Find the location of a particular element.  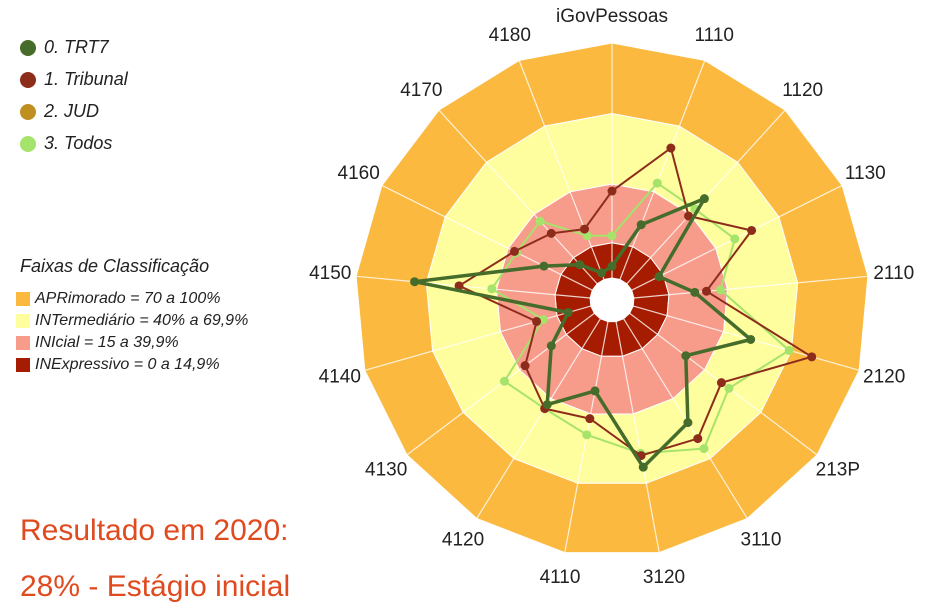

legend-label: 2. JUD is located at coordinates (71, 111).